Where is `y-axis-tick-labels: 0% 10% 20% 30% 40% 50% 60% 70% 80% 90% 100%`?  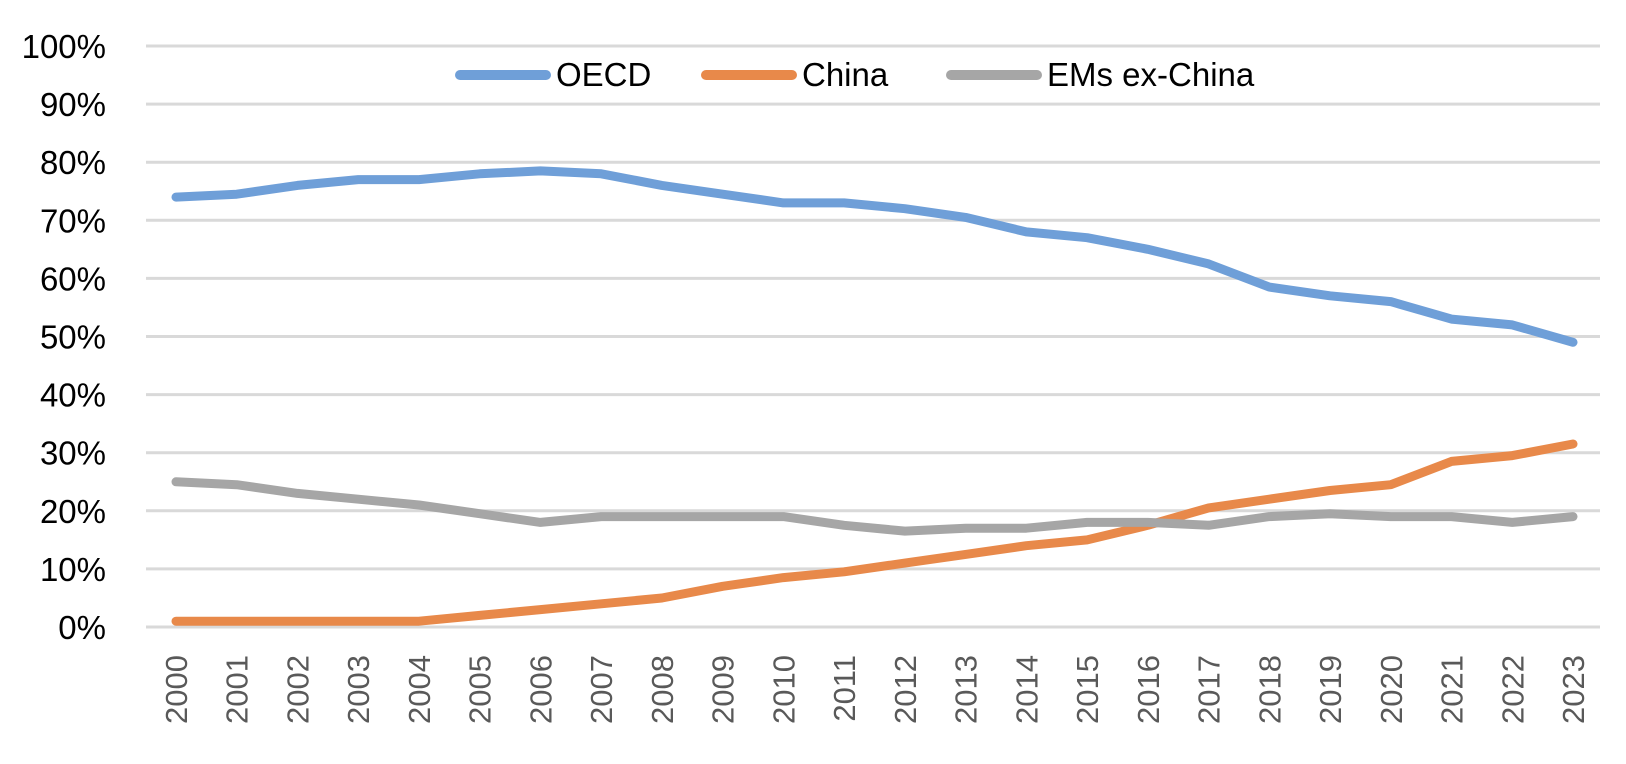
y-axis-tick-labels: 0% 10% 20% 30% 40% 50% 60% 70% 80% 90% 100% is located at coordinates (64, 337).